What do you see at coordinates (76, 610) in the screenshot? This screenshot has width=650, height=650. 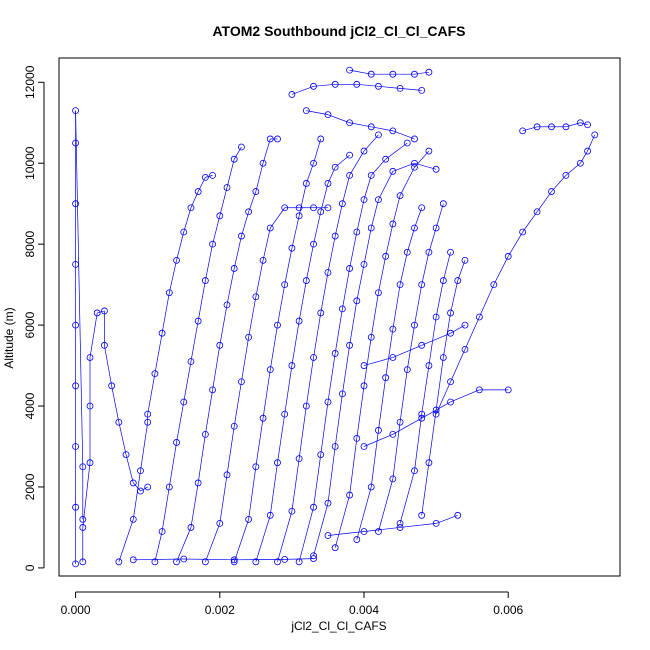 I see `x-tick-label: 0.000` at bounding box center [76, 610].